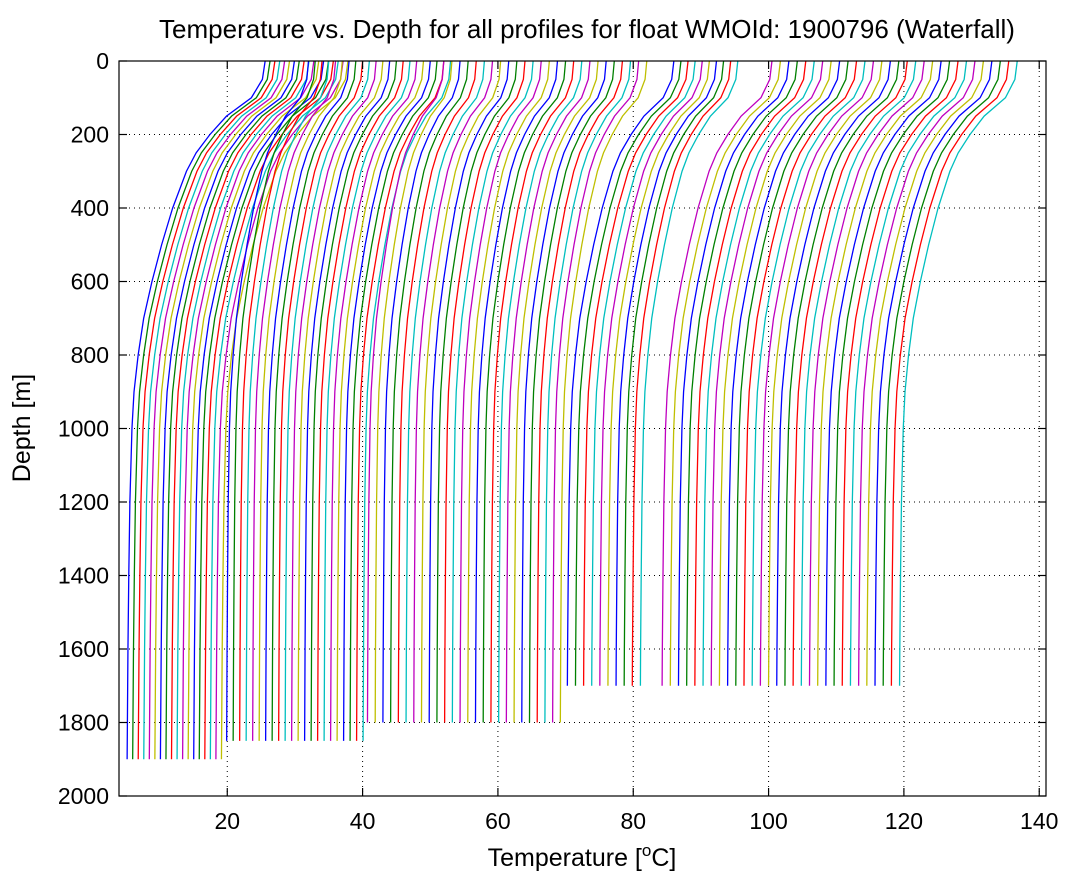 This screenshot has width=1073, height=879. Describe the element at coordinates (565, 858) in the screenshot. I see `x-axis-label-main: Temperature [` at that location.